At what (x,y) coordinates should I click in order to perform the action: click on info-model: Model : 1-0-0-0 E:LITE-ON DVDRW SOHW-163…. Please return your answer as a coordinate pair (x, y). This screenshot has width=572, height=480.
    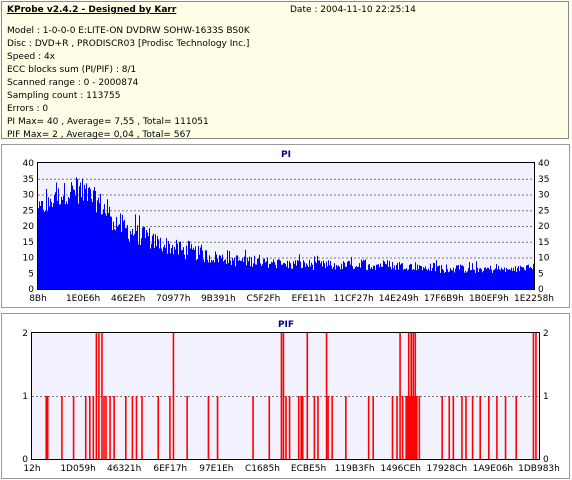
    Looking at the image, I should click on (128, 31).